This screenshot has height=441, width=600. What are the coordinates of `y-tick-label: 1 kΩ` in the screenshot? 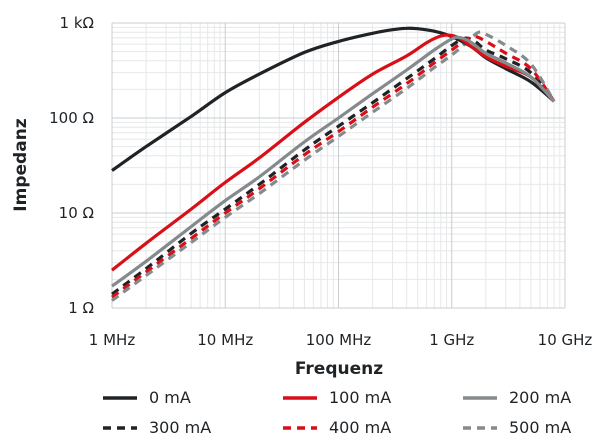 It's located at (77, 23).